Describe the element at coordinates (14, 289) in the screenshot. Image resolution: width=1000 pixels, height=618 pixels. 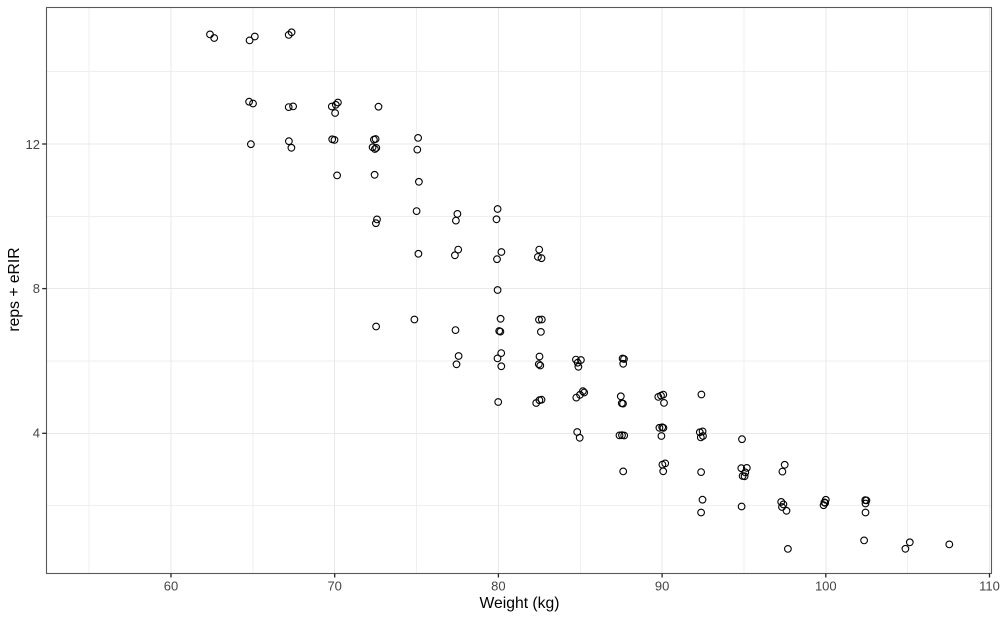
I see `svg-text: reps + eRIR` at that location.